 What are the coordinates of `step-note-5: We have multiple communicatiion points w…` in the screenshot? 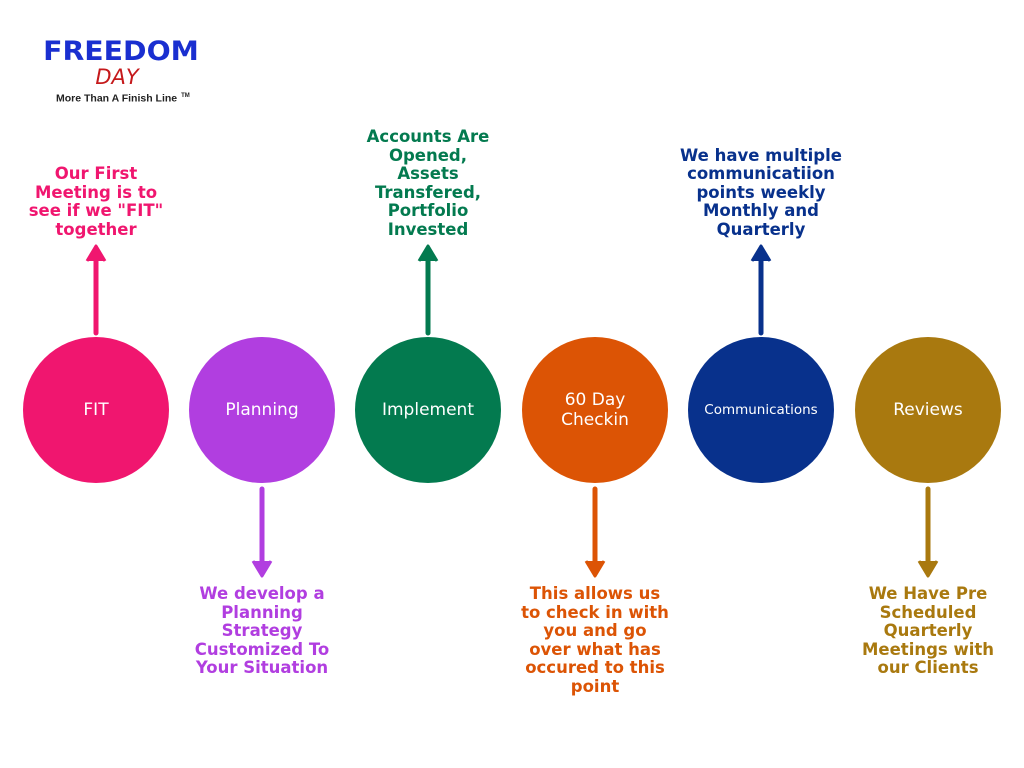 It's located at (761, 192).